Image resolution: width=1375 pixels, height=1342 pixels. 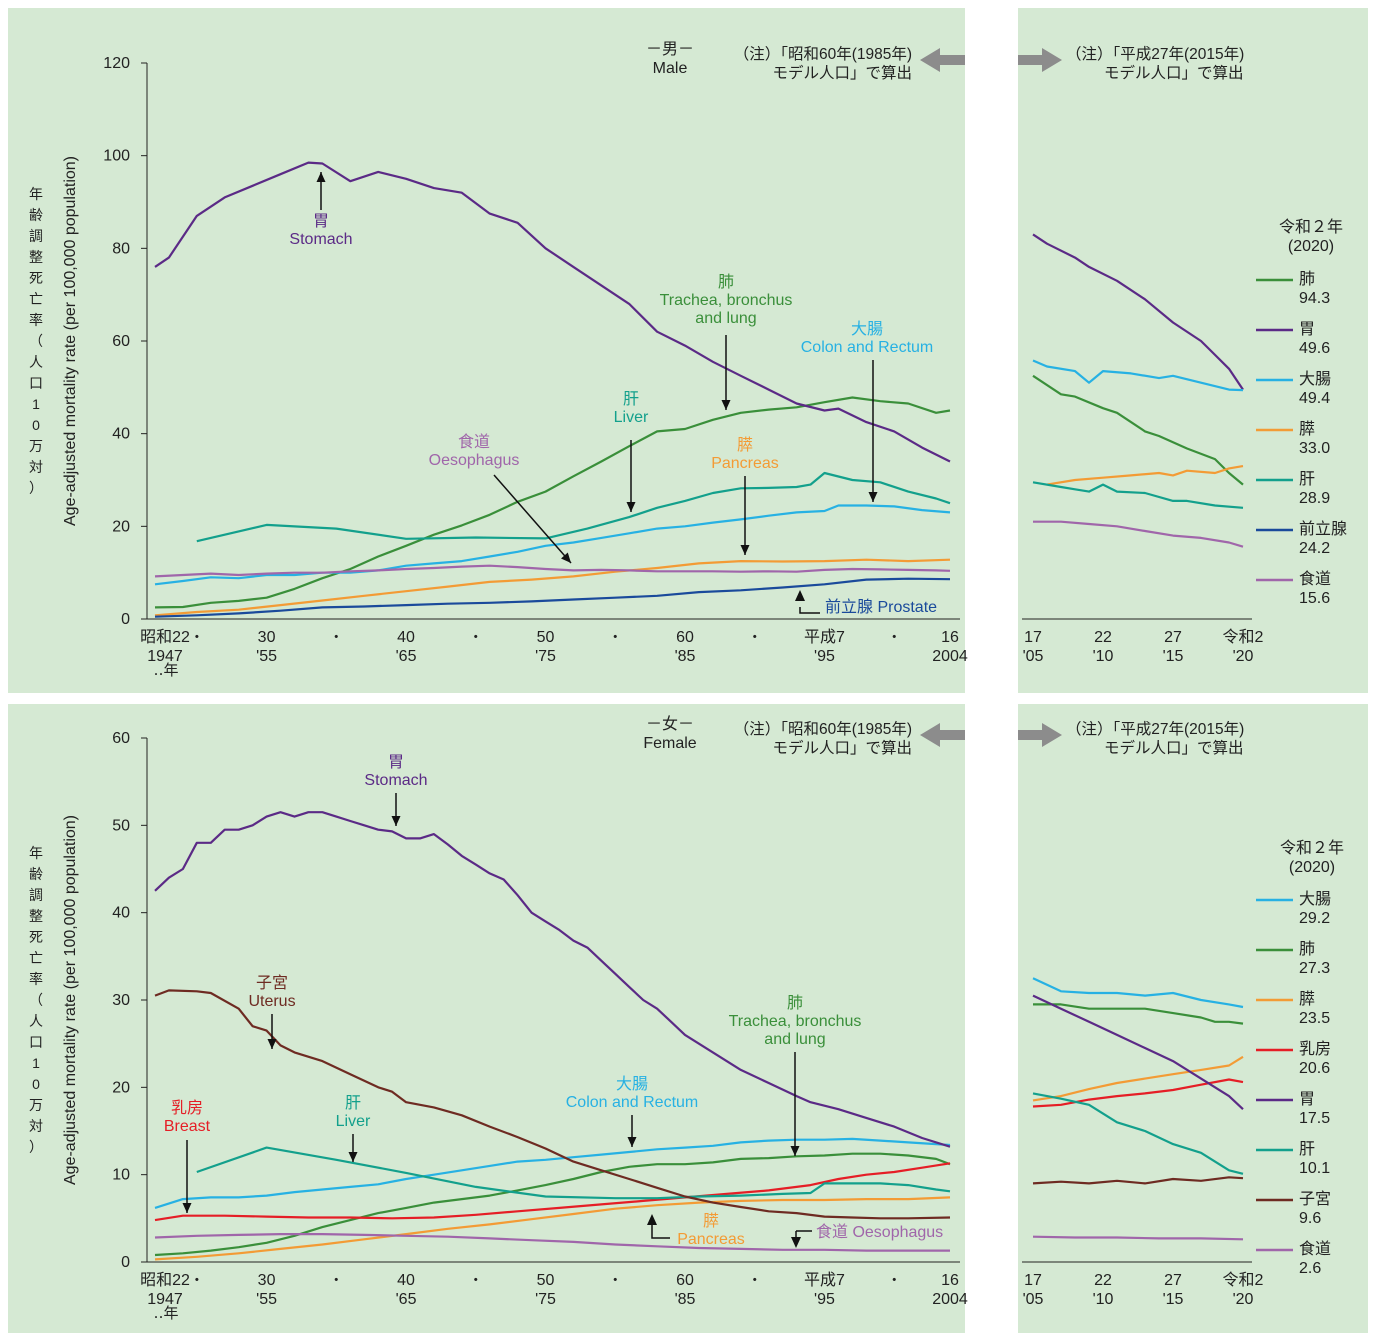 I want to click on annotation-esophagus-label: 食道 Oesophagus, so click(x=879, y=1232).